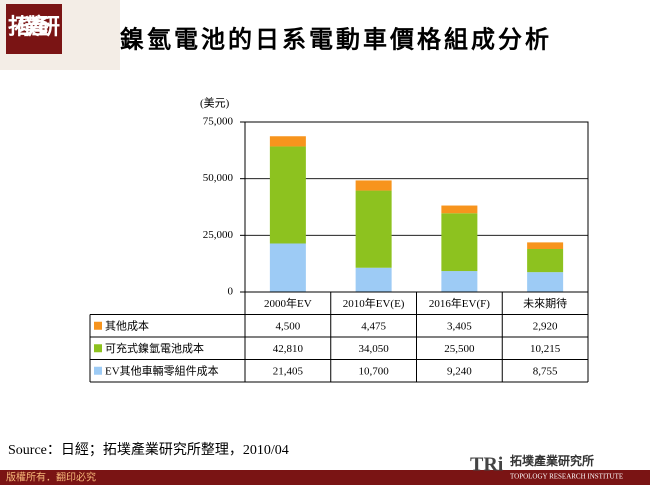 This screenshot has width=650, height=485. I want to click on logo: 拓墣產研, so click(34, 26).